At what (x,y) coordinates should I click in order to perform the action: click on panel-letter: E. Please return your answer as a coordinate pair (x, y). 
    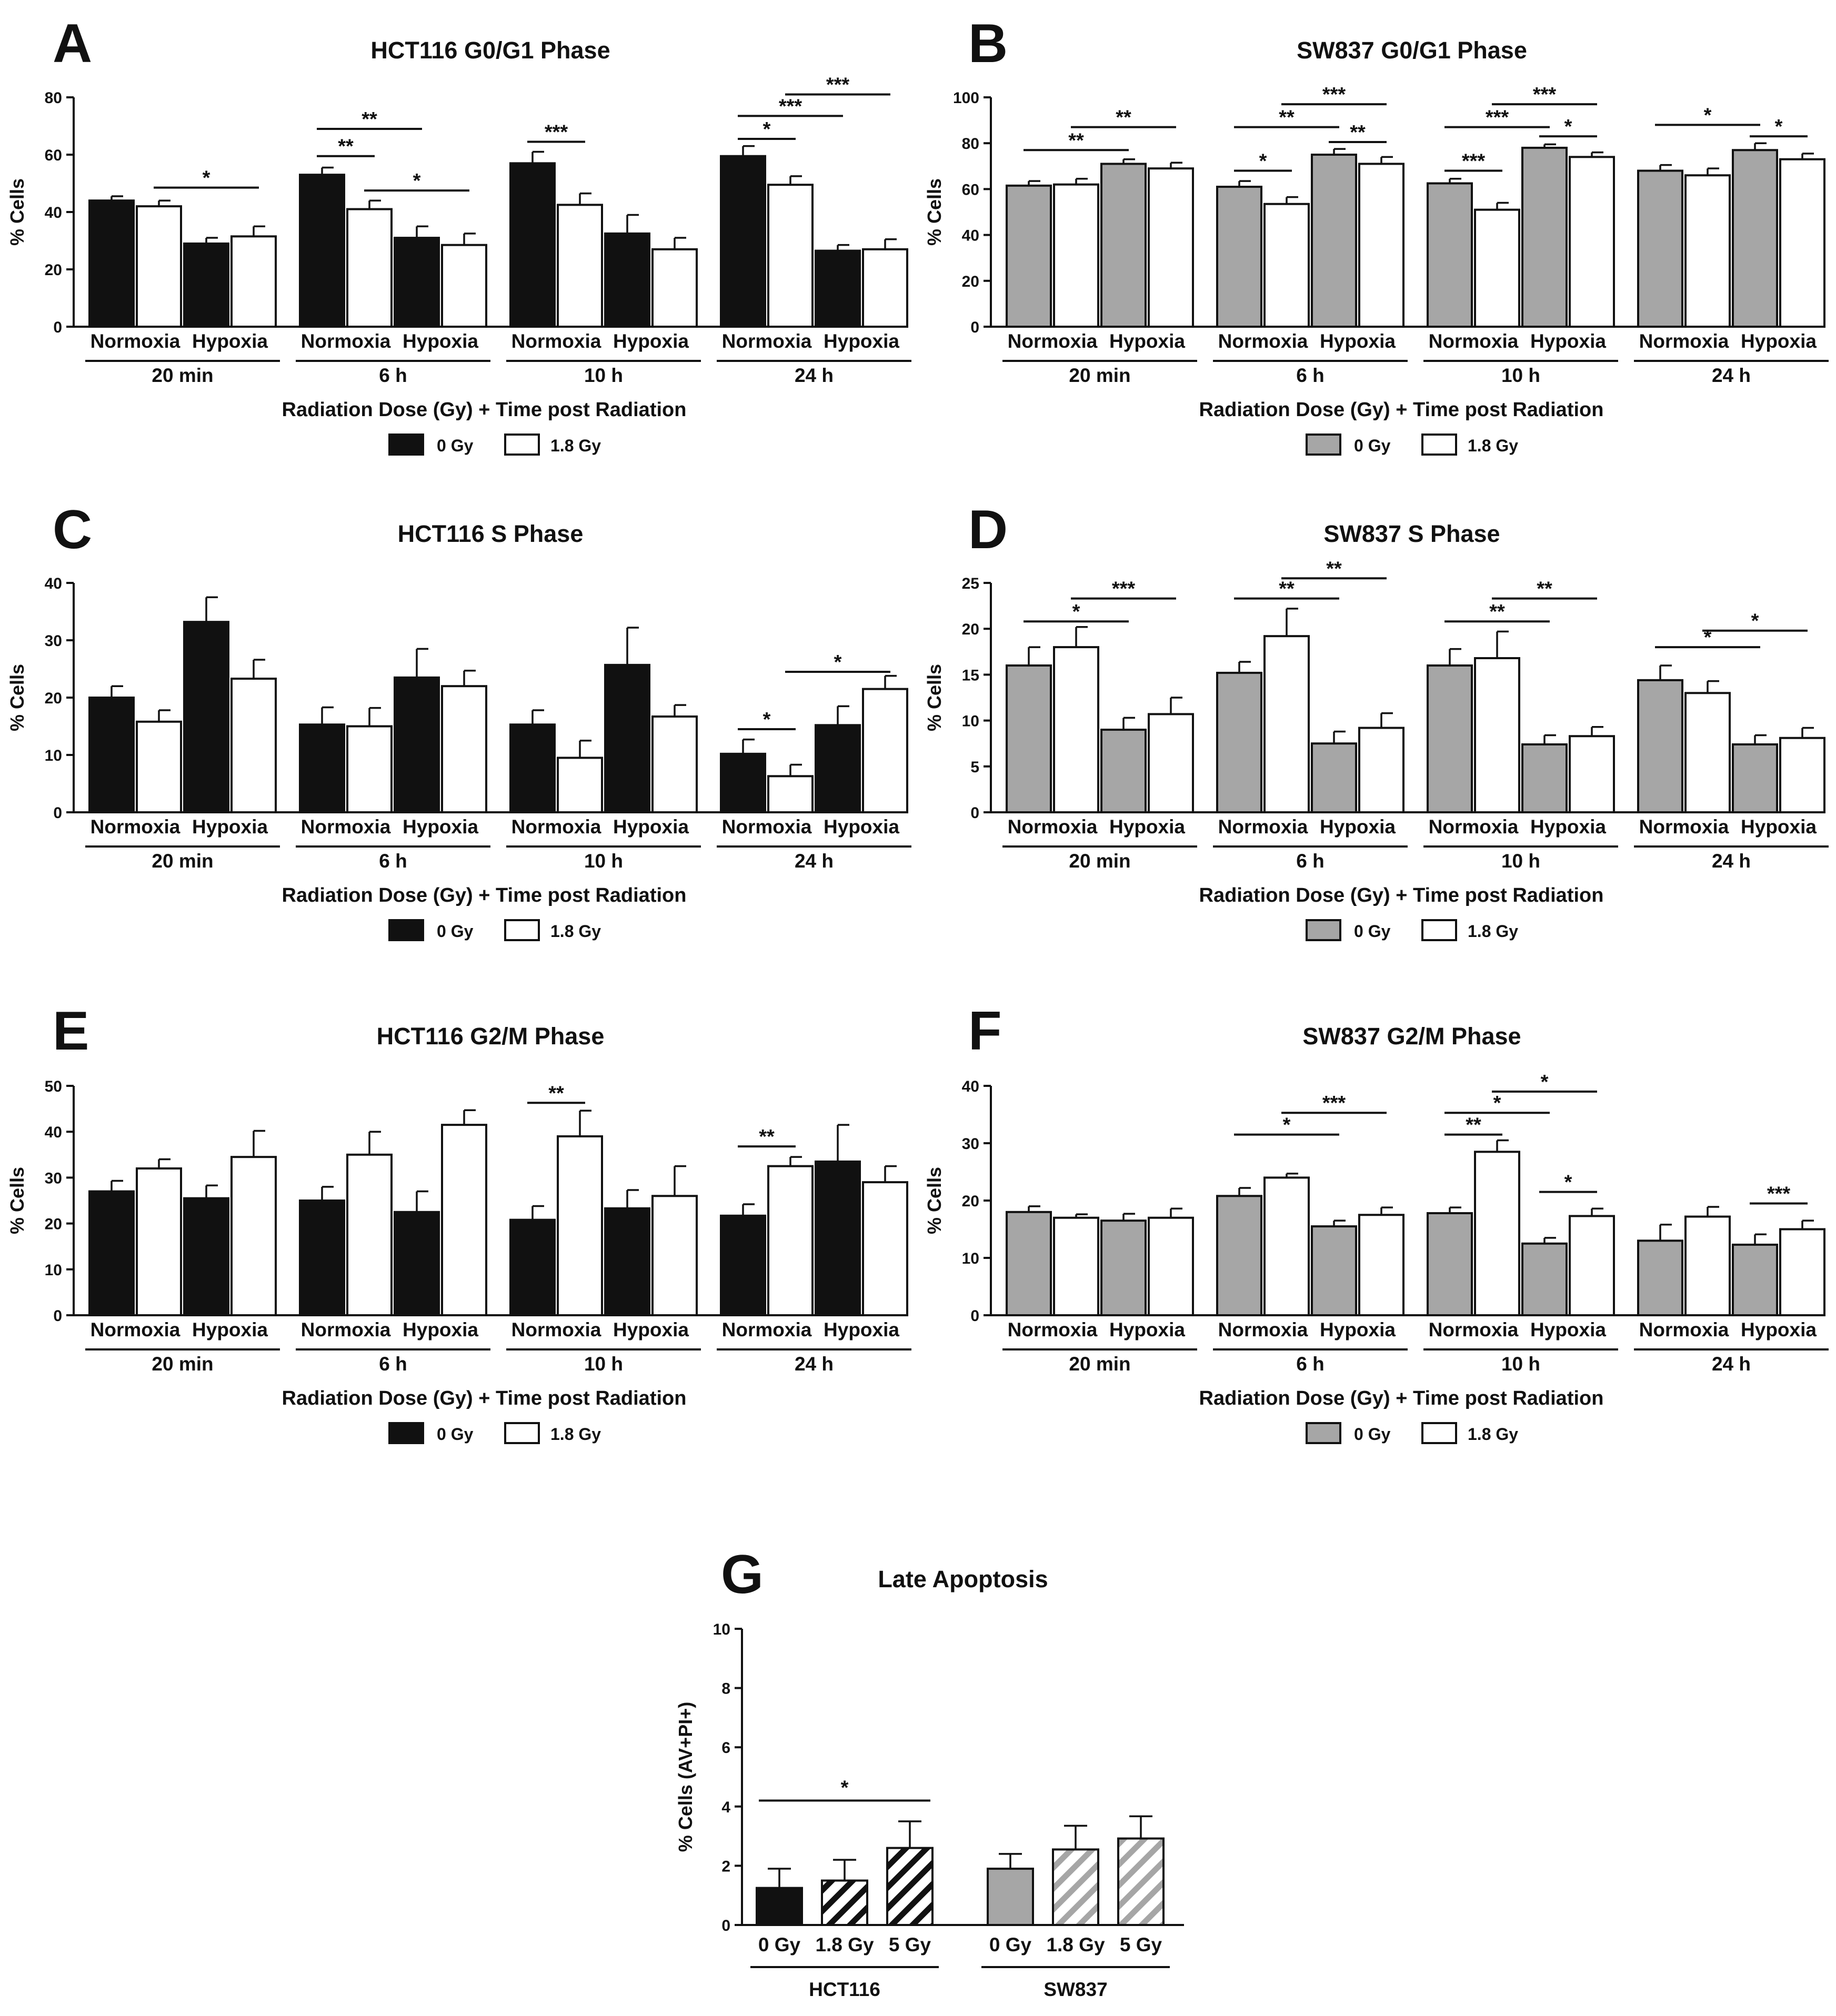
    Looking at the image, I should click on (71, 1031).